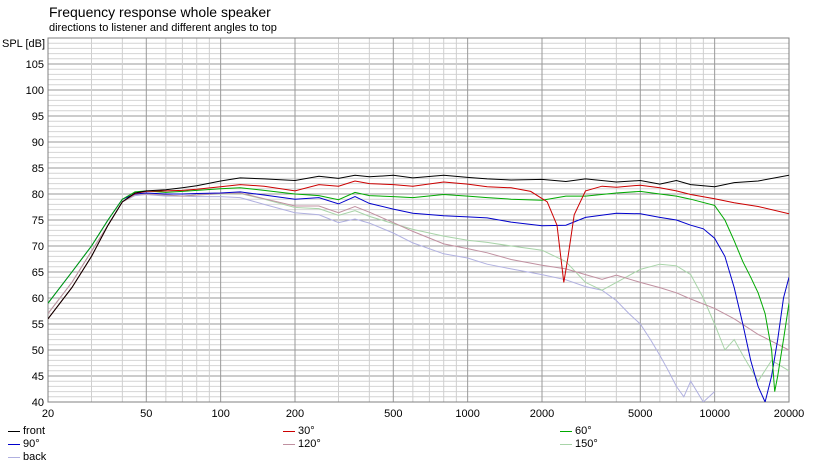 The image size is (826, 467). What do you see at coordinates (542, 414) in the screenshot?
I see `x-tick-label: 2000` at bounding box center [542, 414].